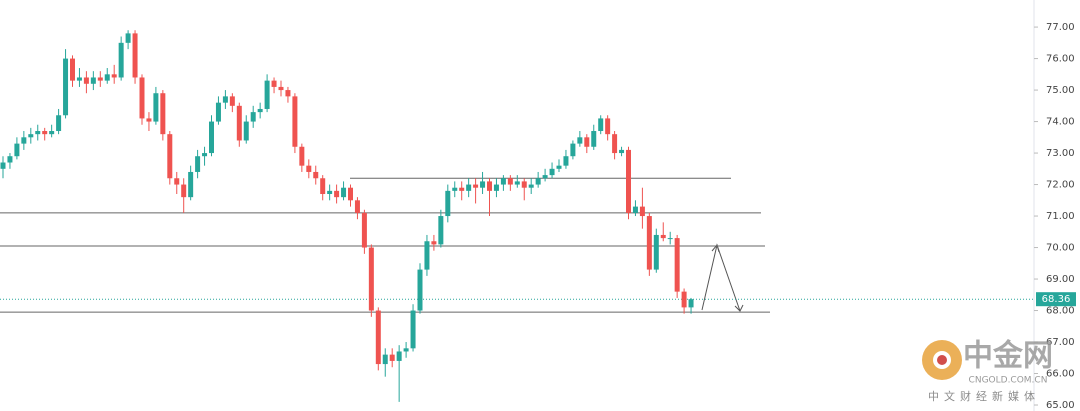 This screenshot has width=1080, height=411. Describe the element at coordinates (1060, 153) in the screenshot. I see `y-tick-label: 73.00` at that location.